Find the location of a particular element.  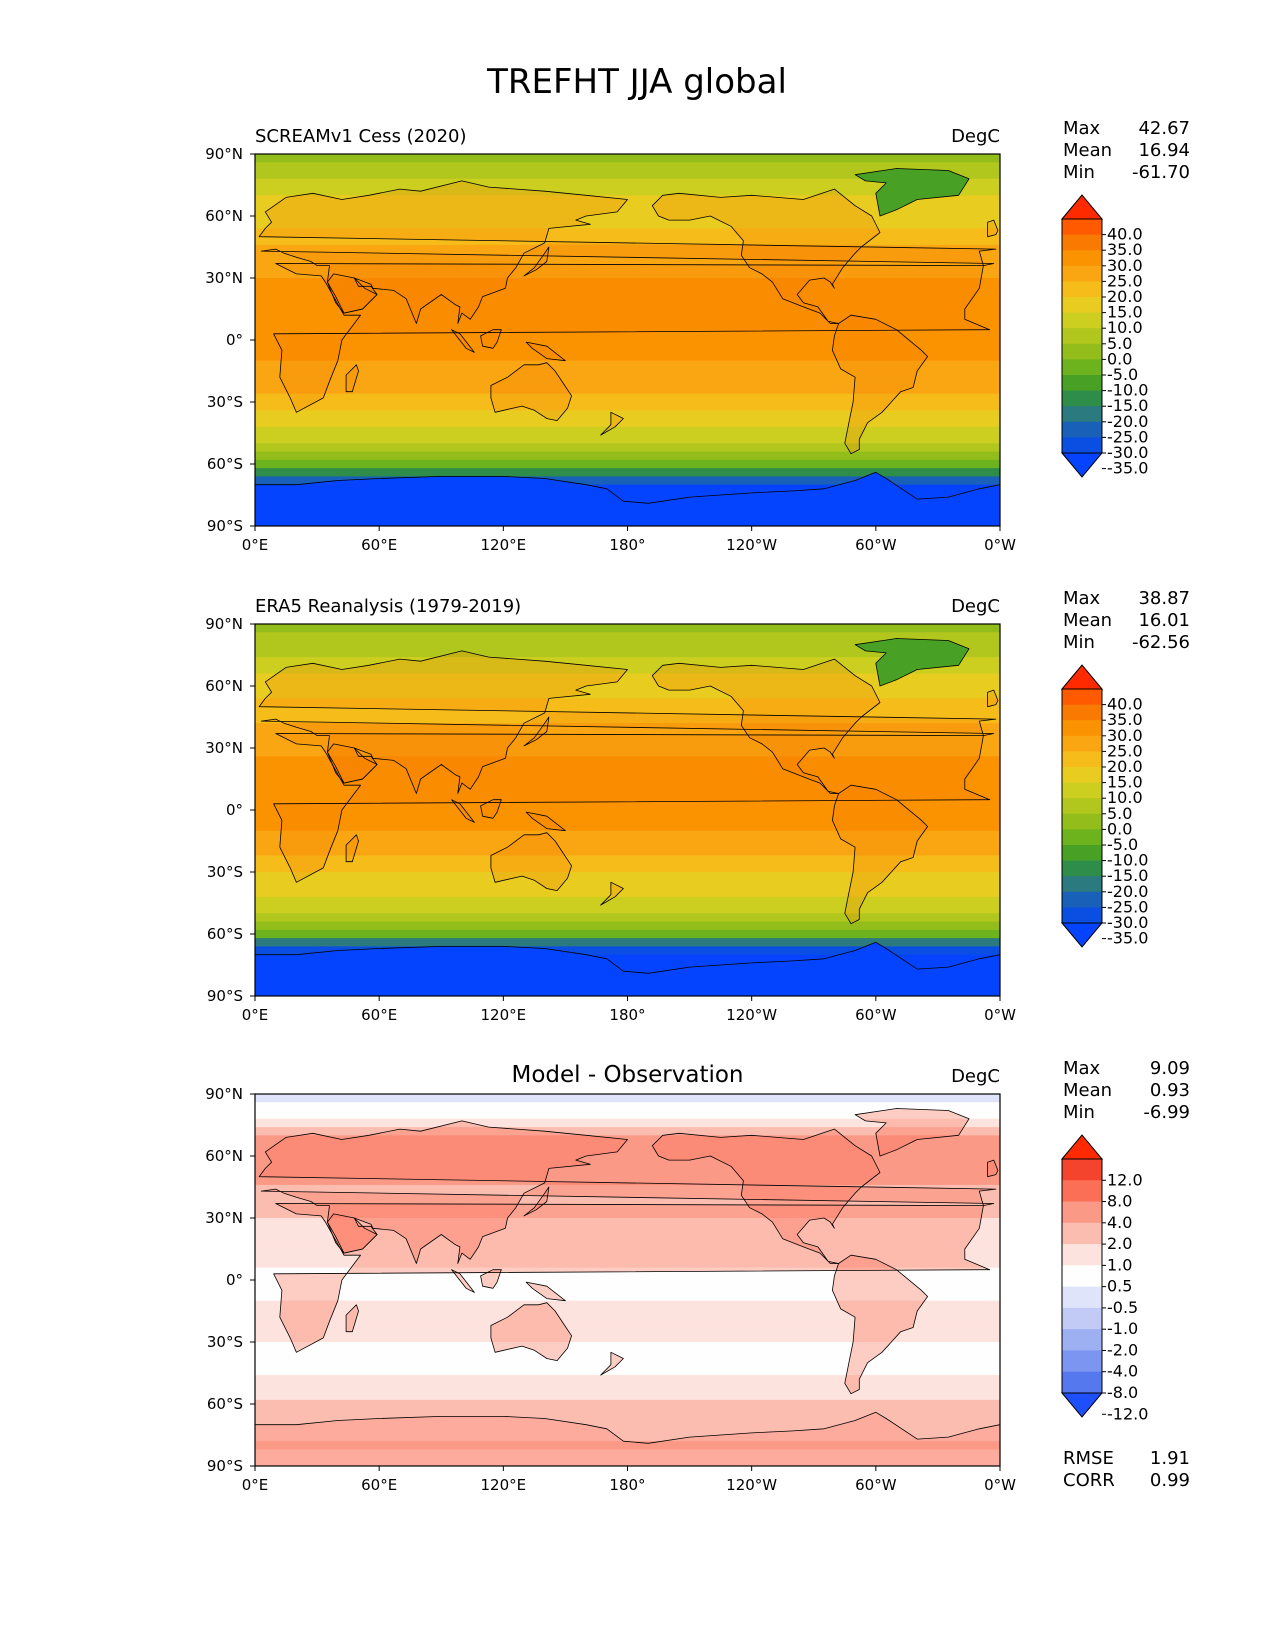

lon-tick-label: 60°W is located at coordinates (876, 1485).